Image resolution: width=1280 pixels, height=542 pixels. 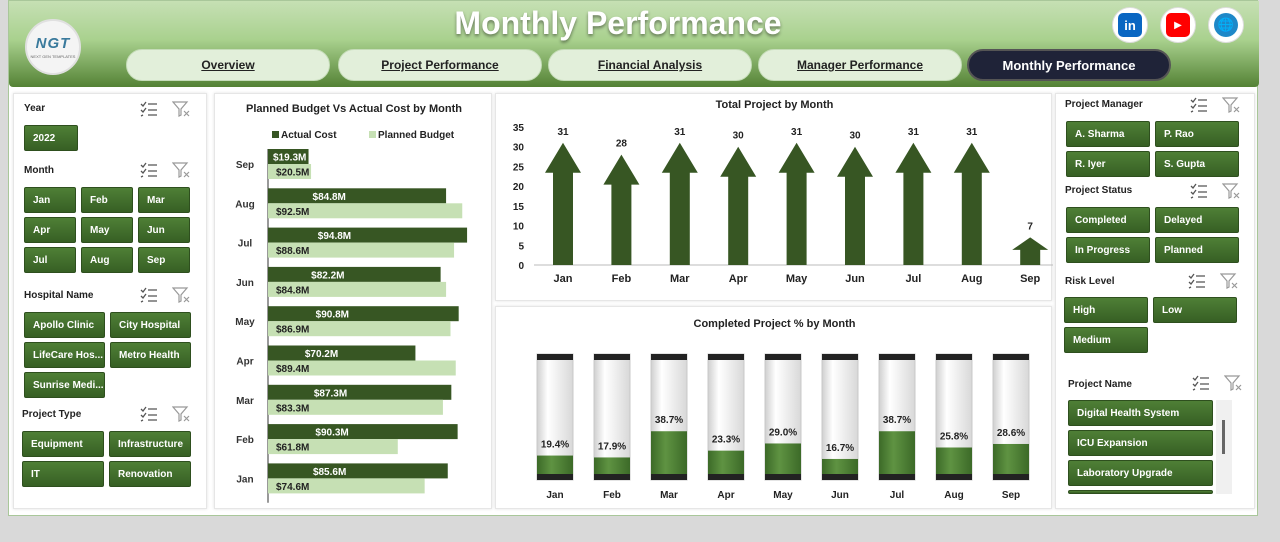 I want to click on data-label-planned-aug: $92.5M, so click(x=292, y=212).